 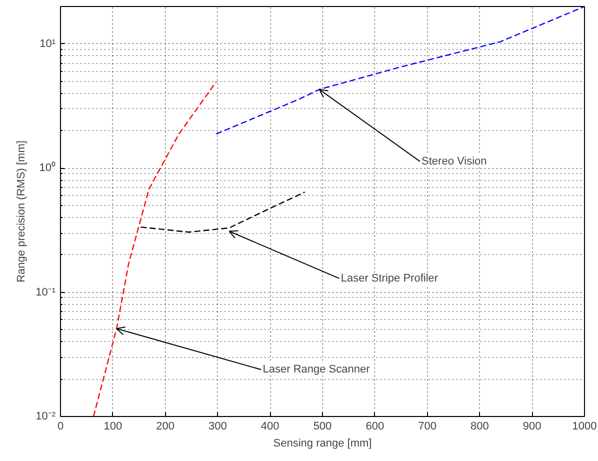 What do you see at coordinates (60, 426) in the screenshot?
I see `x-tick-label: 0` at bounding box center [60, 426].